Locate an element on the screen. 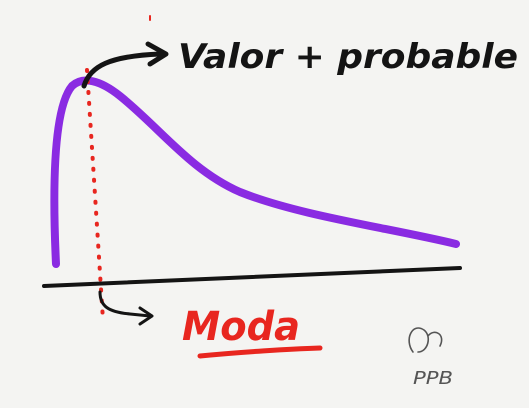  pointer-arrow-head is located at coordinates (157, 54).